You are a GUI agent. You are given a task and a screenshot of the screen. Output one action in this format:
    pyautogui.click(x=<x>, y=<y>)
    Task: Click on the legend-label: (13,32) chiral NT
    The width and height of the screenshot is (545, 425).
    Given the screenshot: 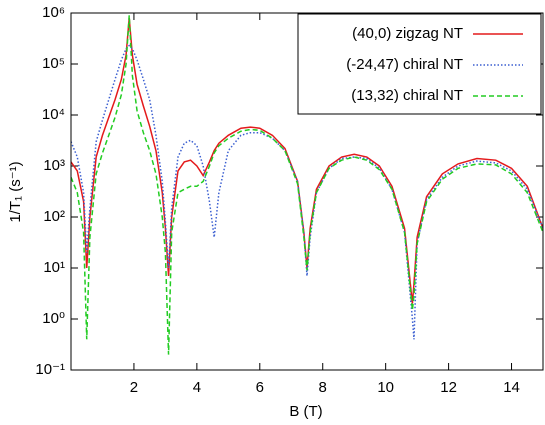 What is the action you would take?
    pyautogui.click(x=407, y=95)
    